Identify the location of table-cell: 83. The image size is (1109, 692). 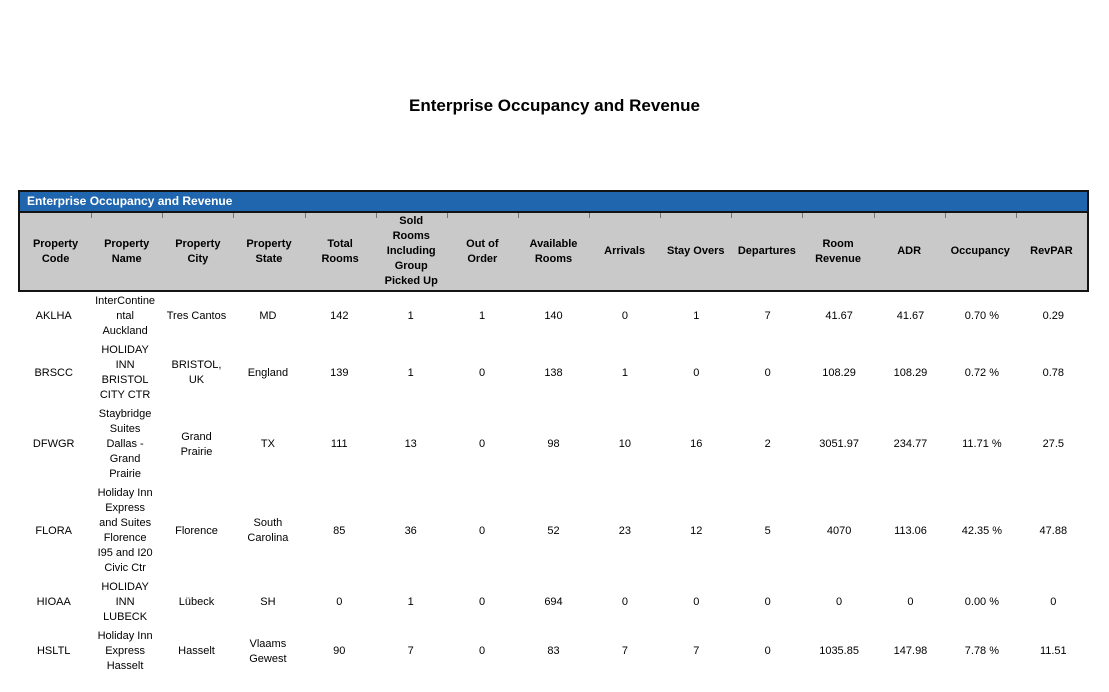
(553, 651).